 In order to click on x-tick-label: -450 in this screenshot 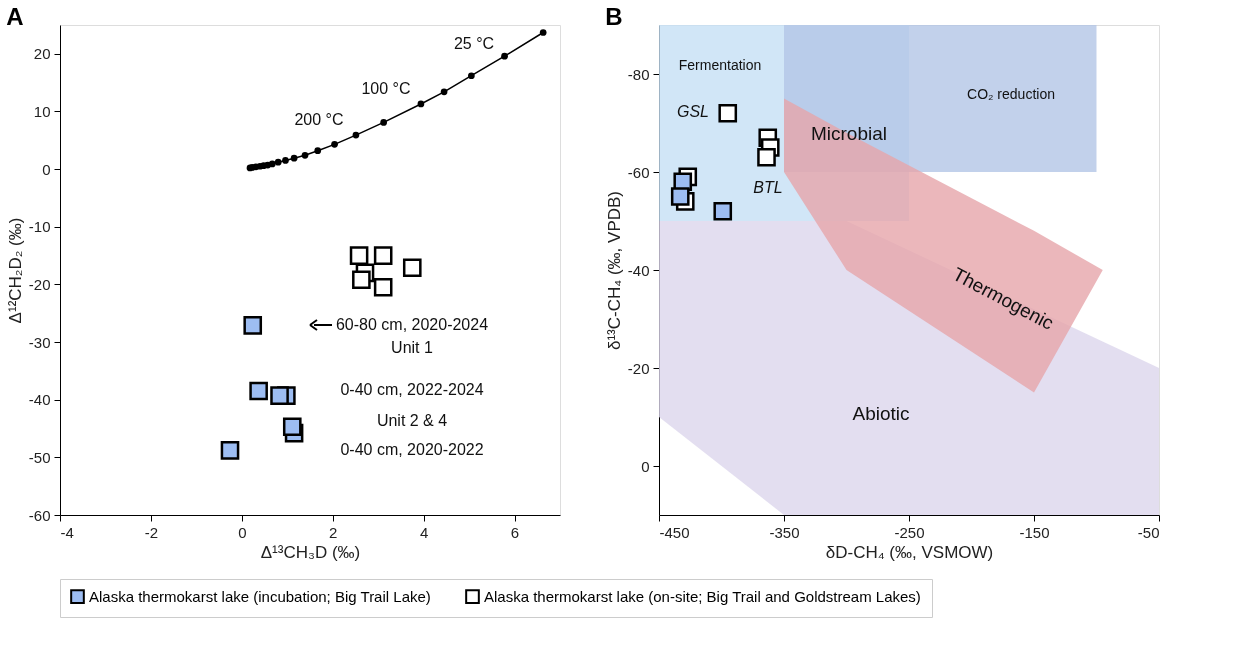, I will do `click(674, 532)`.